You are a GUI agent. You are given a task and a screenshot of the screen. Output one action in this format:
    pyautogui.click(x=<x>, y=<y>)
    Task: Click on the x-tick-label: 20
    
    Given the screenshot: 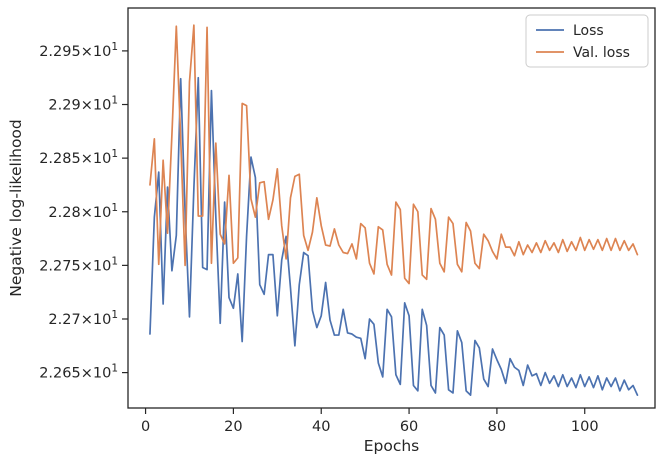 What is the action you would take?
    pyautogui.click(x=233, y=427)
    